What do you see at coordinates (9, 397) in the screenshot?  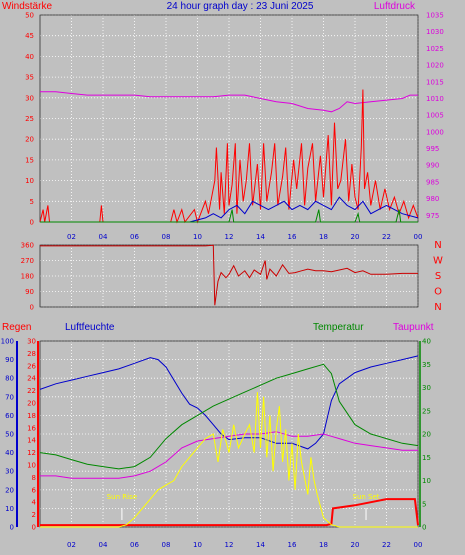 I see `humidity-tick-70: 70` at bounding box center [9, 397].